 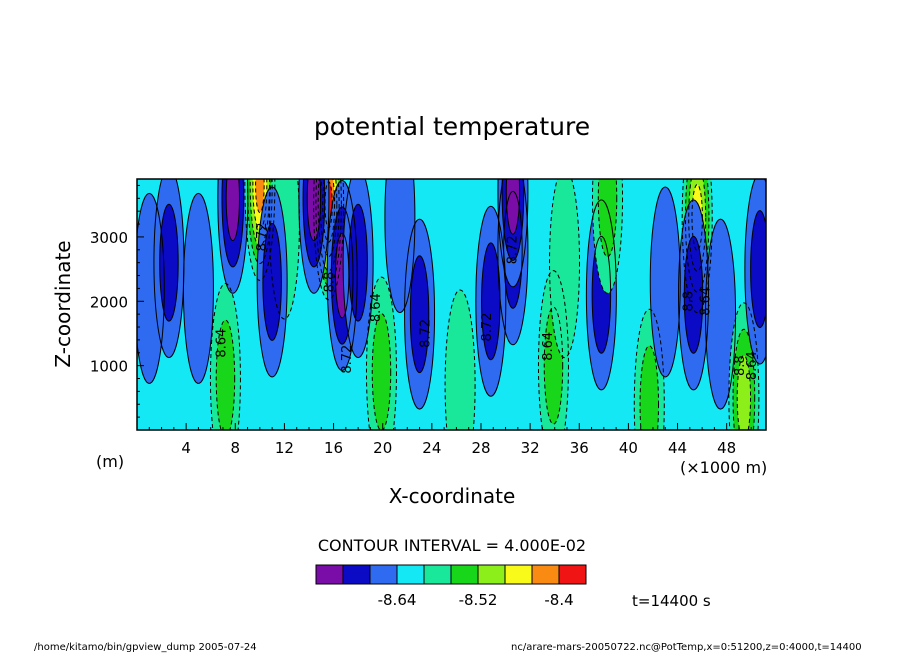 What do you see at coordinates (450, 440) in the screenshot?
I see `x-axis-ticks: 4 8 12 16 20 24 28 32 36 40 44 48` at bounding box center [450, 440].